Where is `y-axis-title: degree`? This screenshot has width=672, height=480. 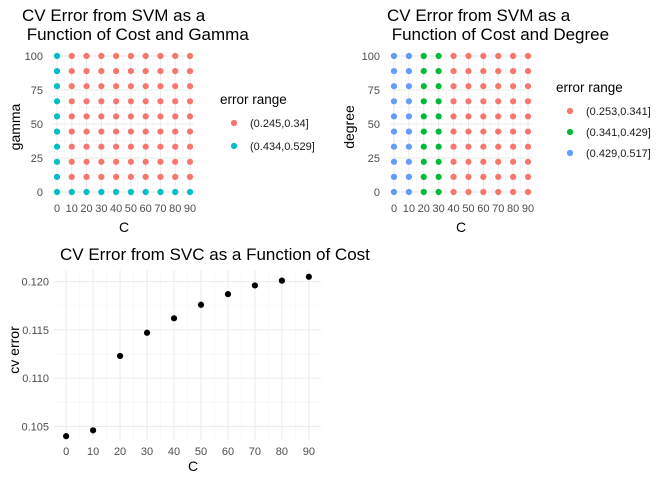 y-axis-title: degree is located at coordinates (349, 127).